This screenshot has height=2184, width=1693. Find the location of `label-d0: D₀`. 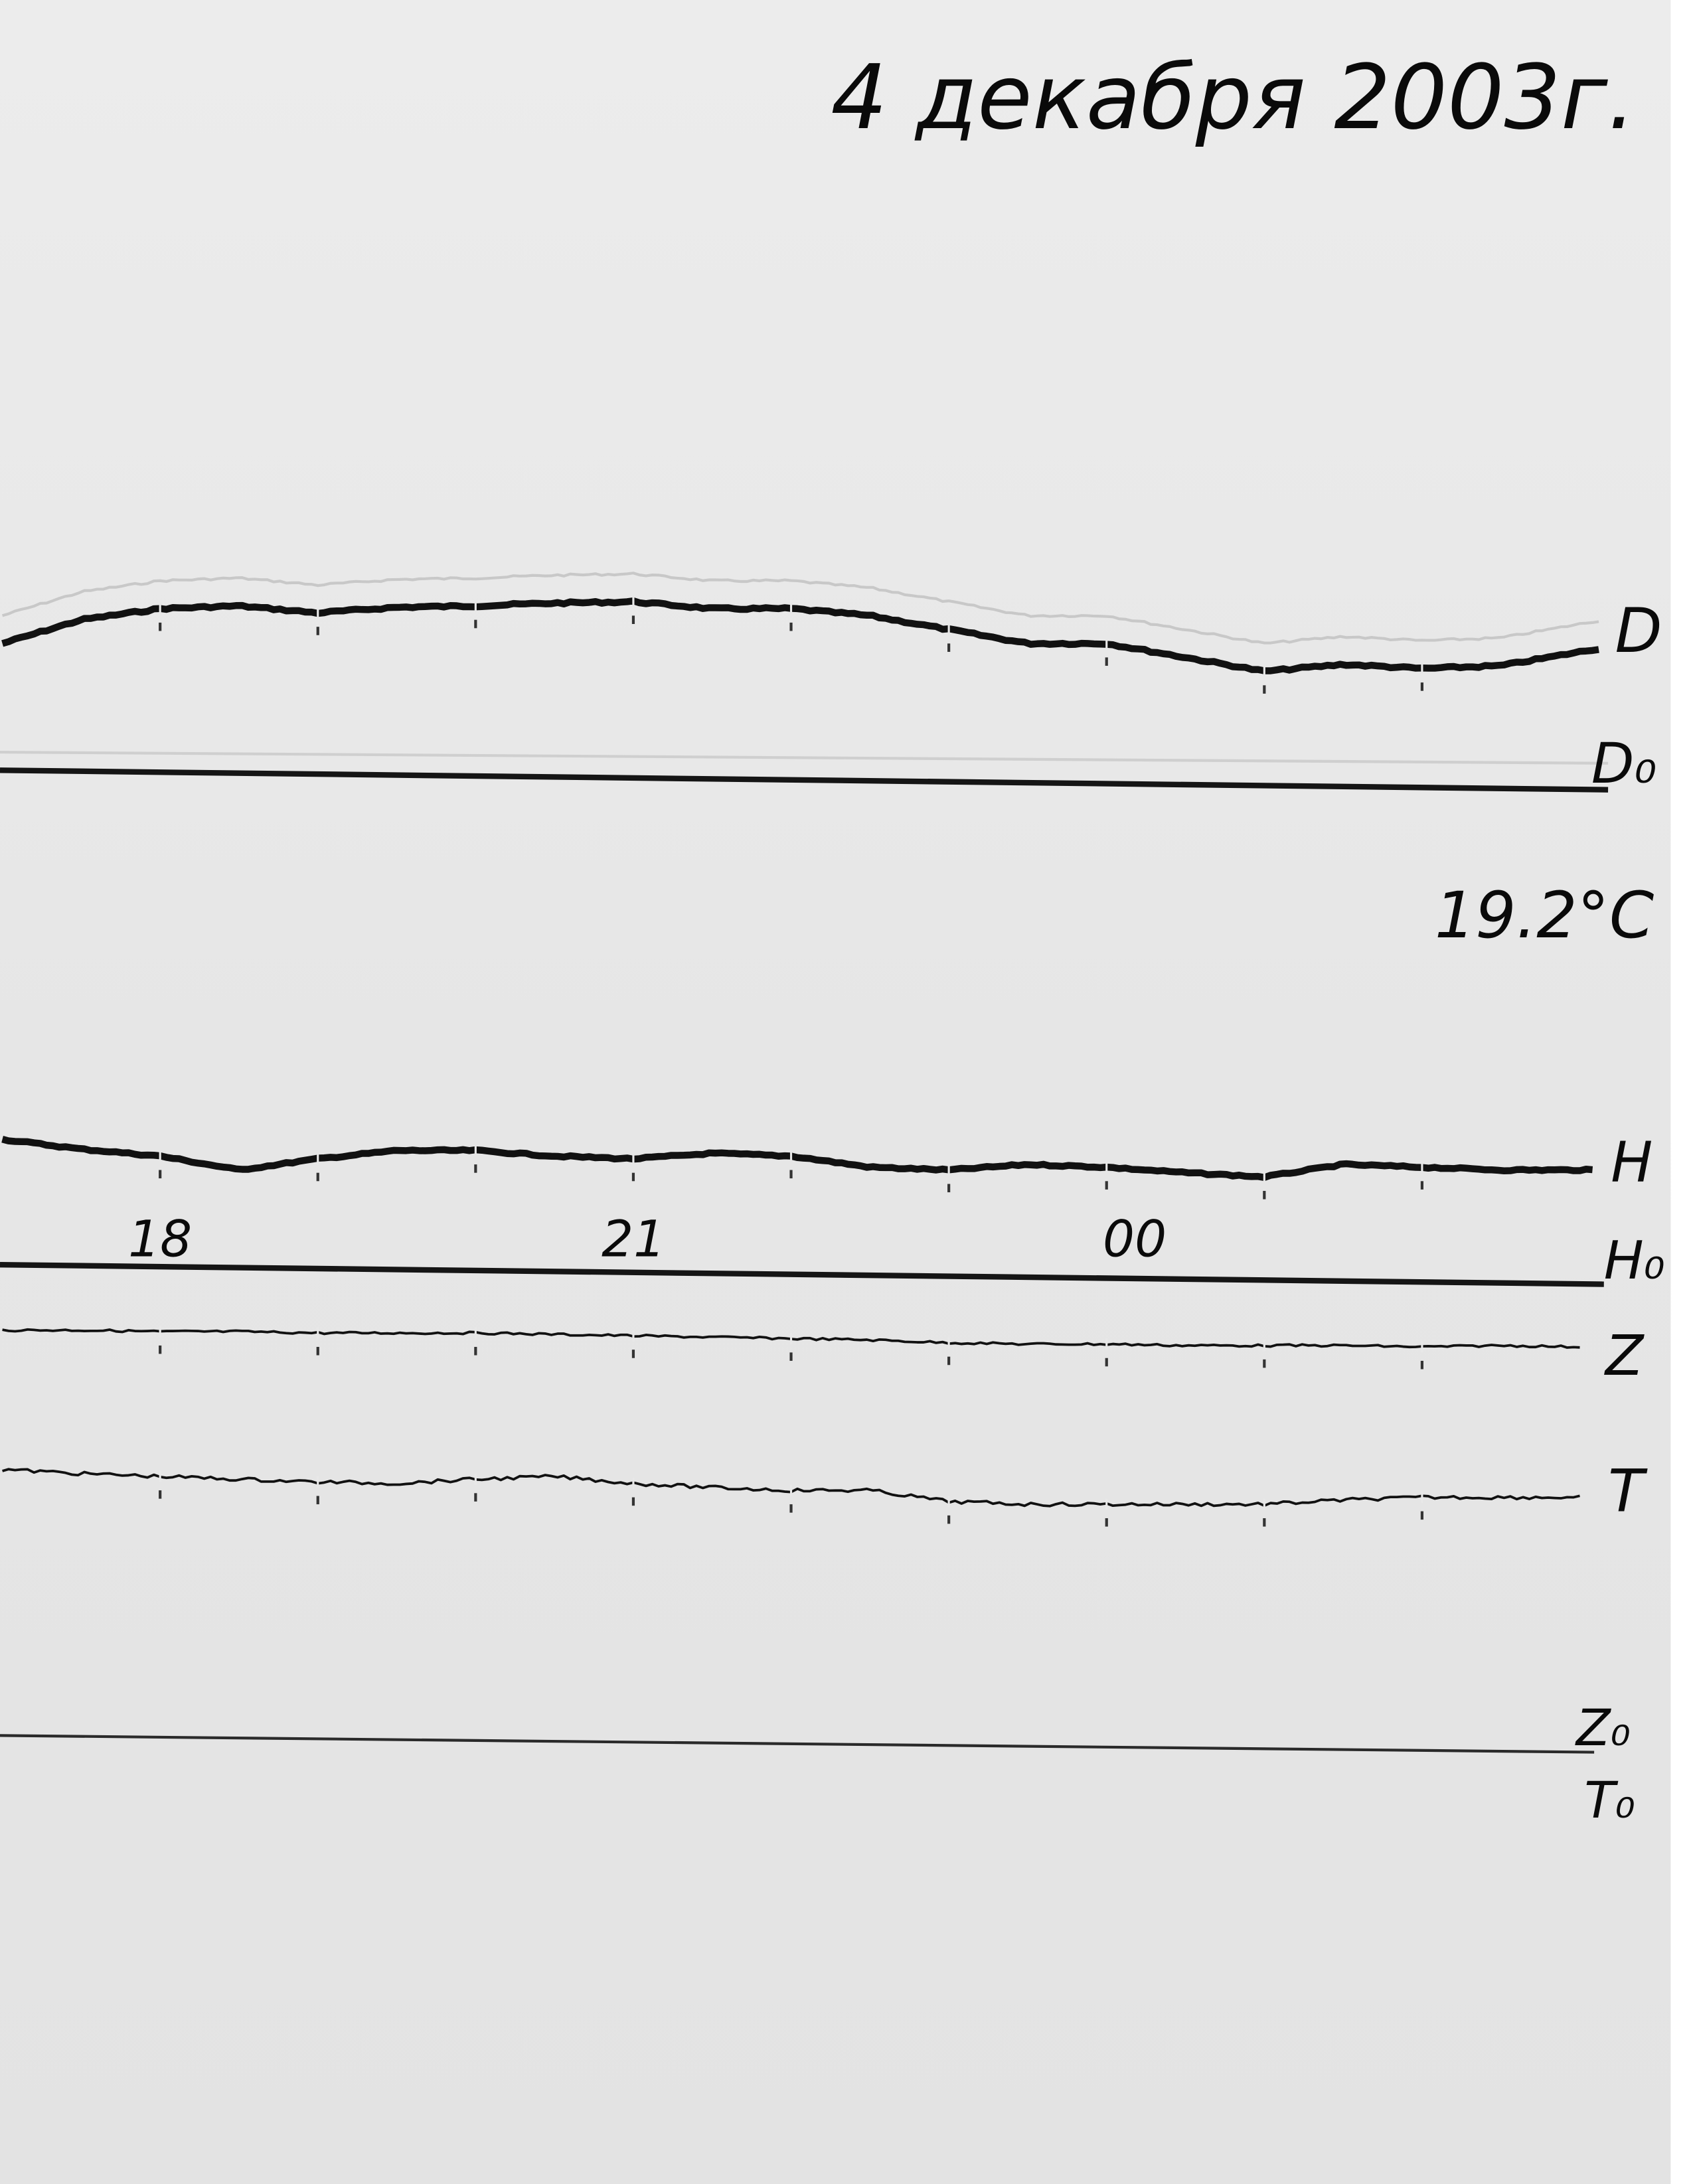

label-d0: D₀ is located at coordinates (1624, 763).